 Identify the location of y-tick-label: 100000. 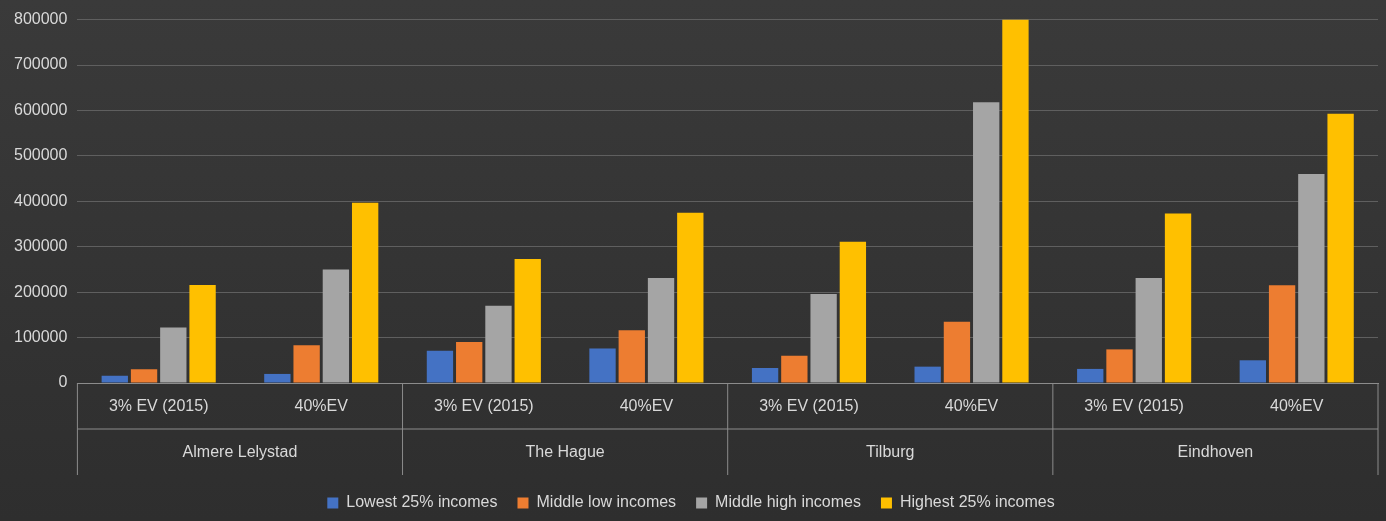
(41, 336).